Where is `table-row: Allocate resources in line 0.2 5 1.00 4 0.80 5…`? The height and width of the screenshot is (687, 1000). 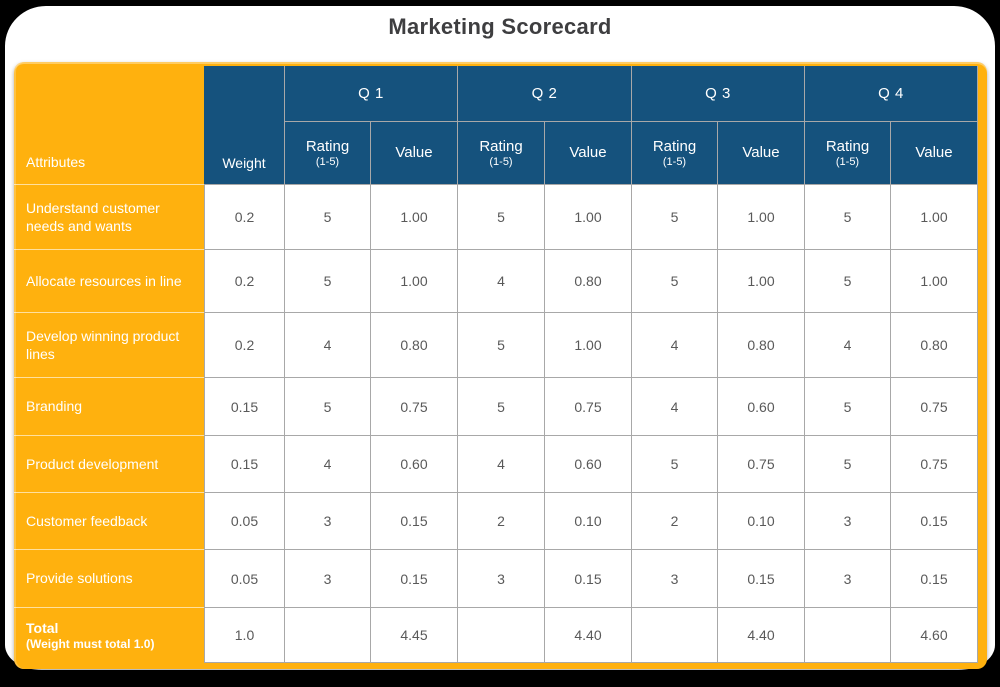 table-row: Allocate resources in line 0.2 5 1.00 4 0.80 5… is located at coordinates (496, 281).